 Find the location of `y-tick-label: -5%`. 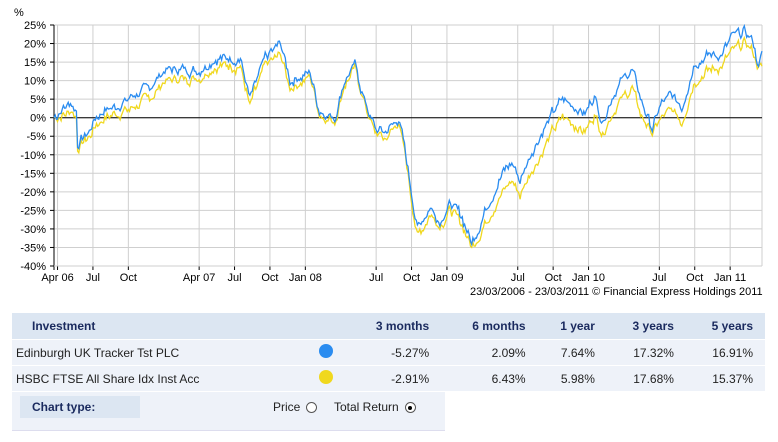

y-tick-label: -5% is located at coordinates (36, 137).